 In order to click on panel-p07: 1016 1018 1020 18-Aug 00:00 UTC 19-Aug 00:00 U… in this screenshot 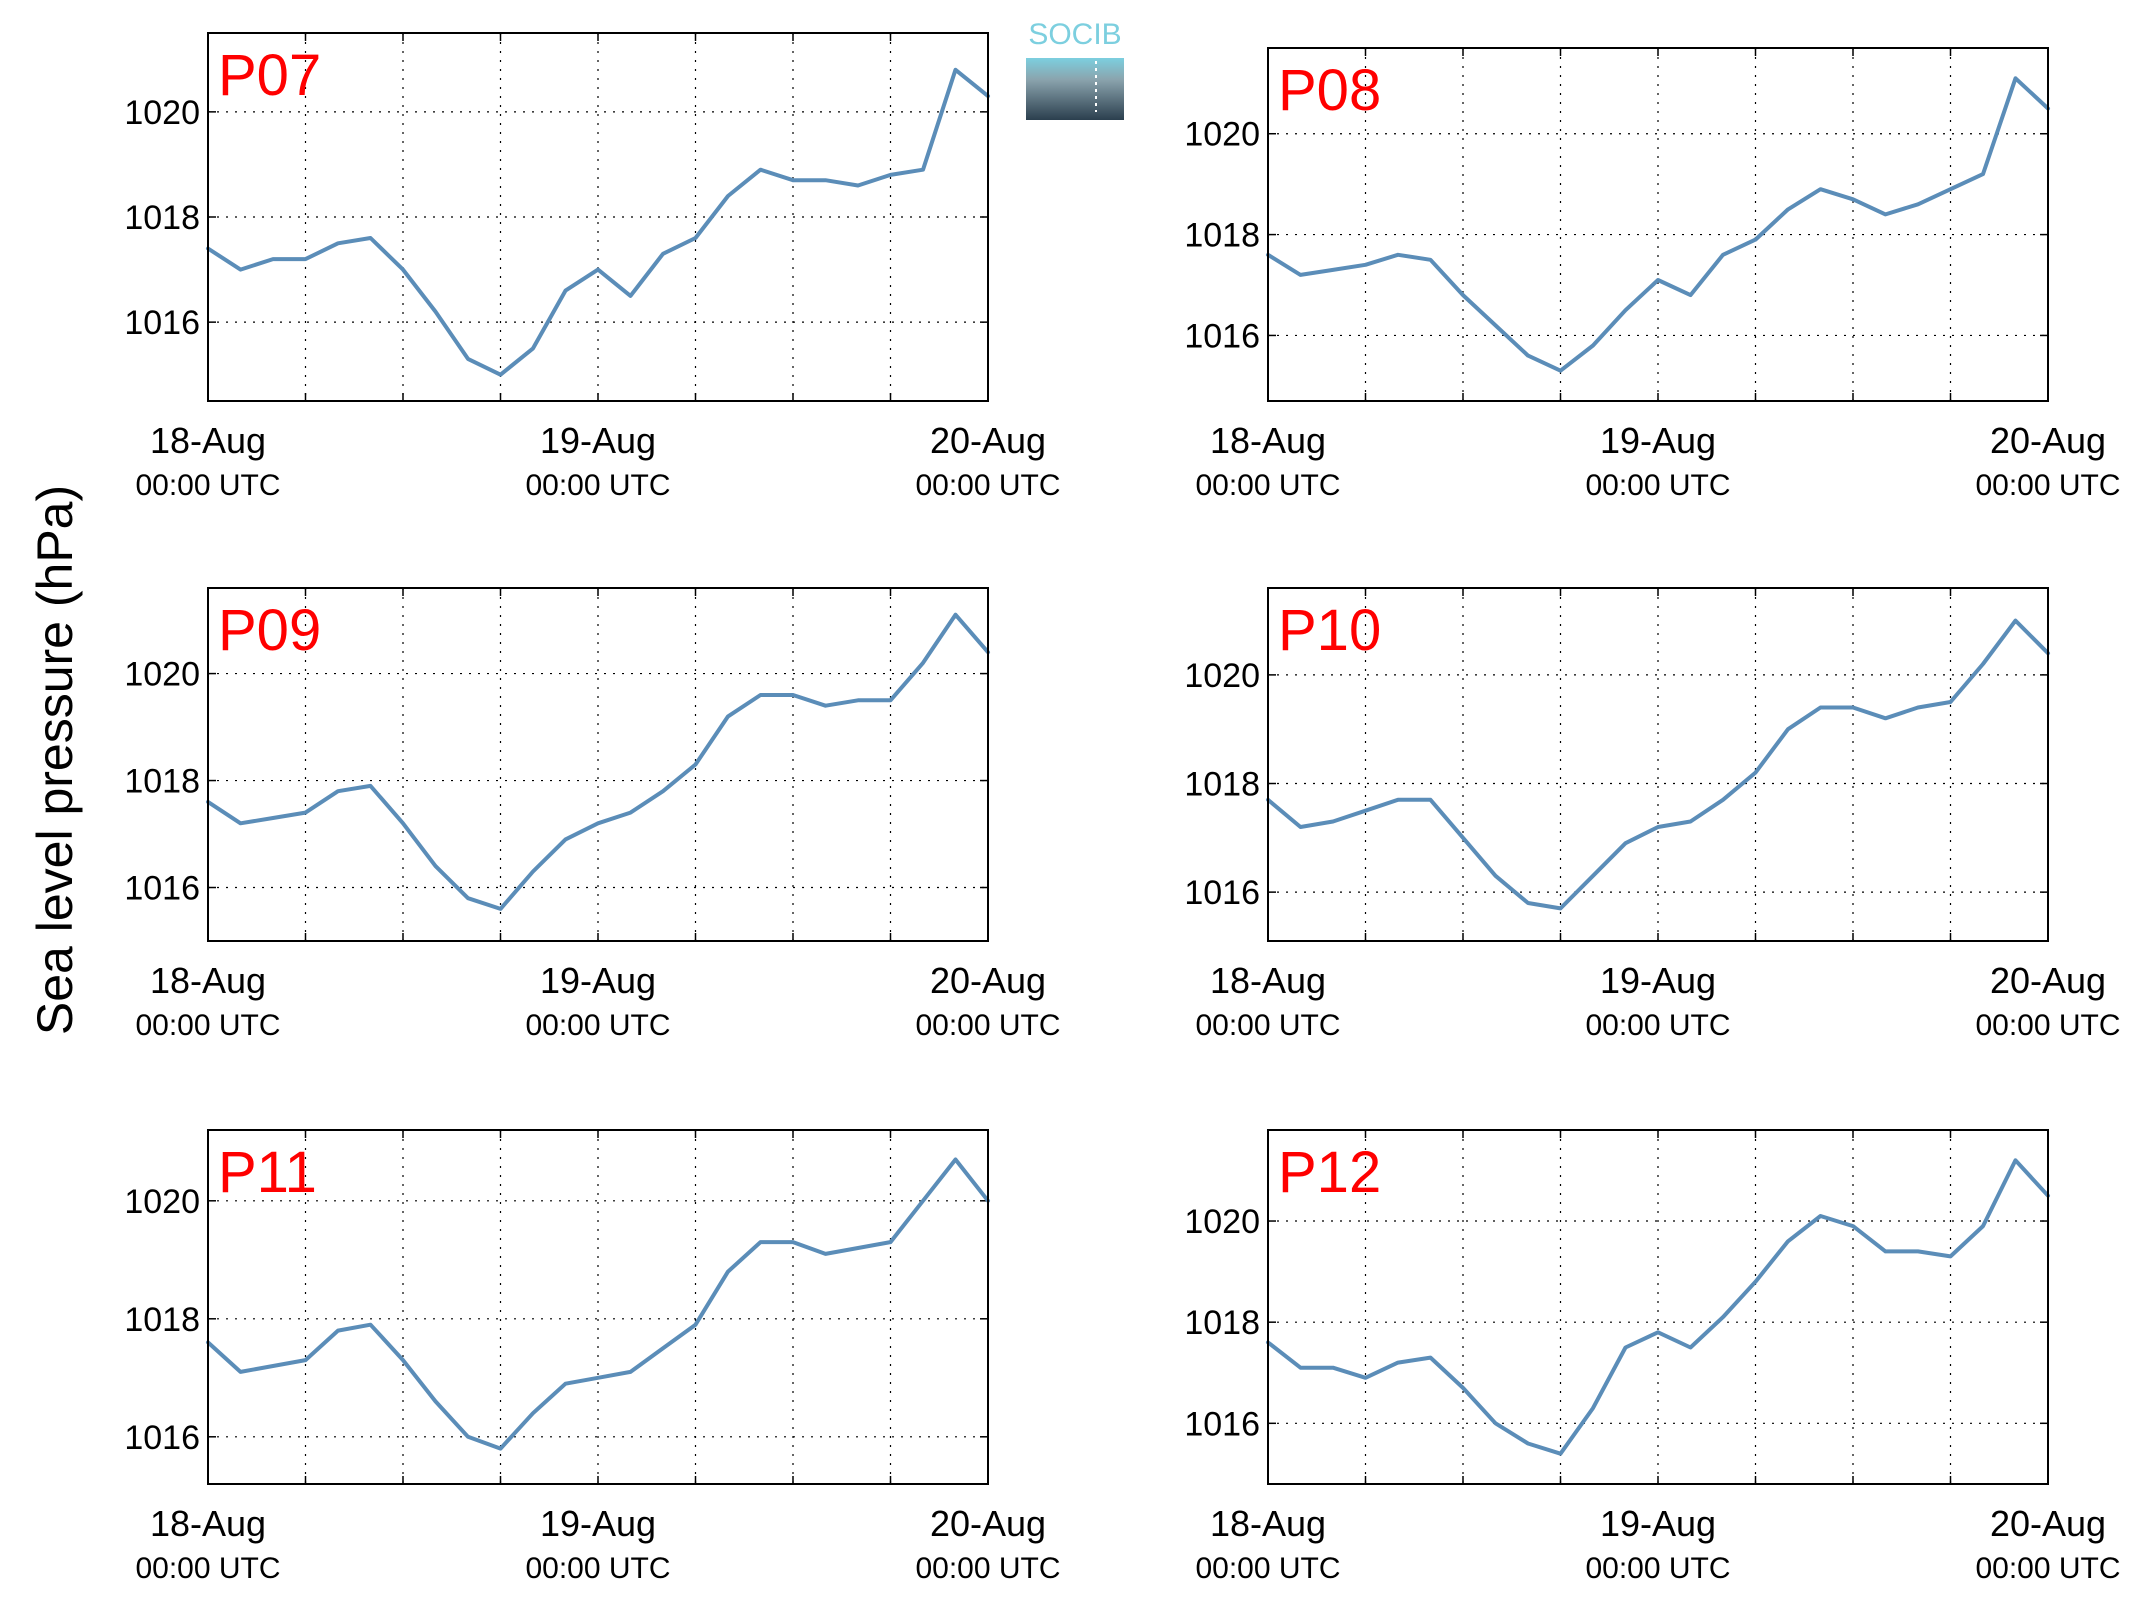, I will do `click(592, 267)`.